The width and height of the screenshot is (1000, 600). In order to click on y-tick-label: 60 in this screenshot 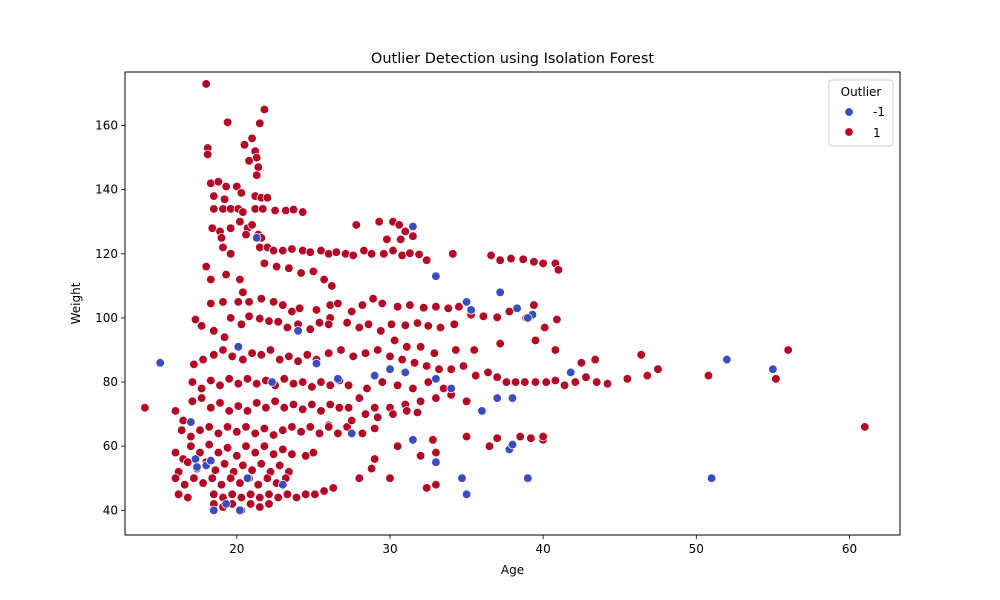, I will do `click(110, 446)`.